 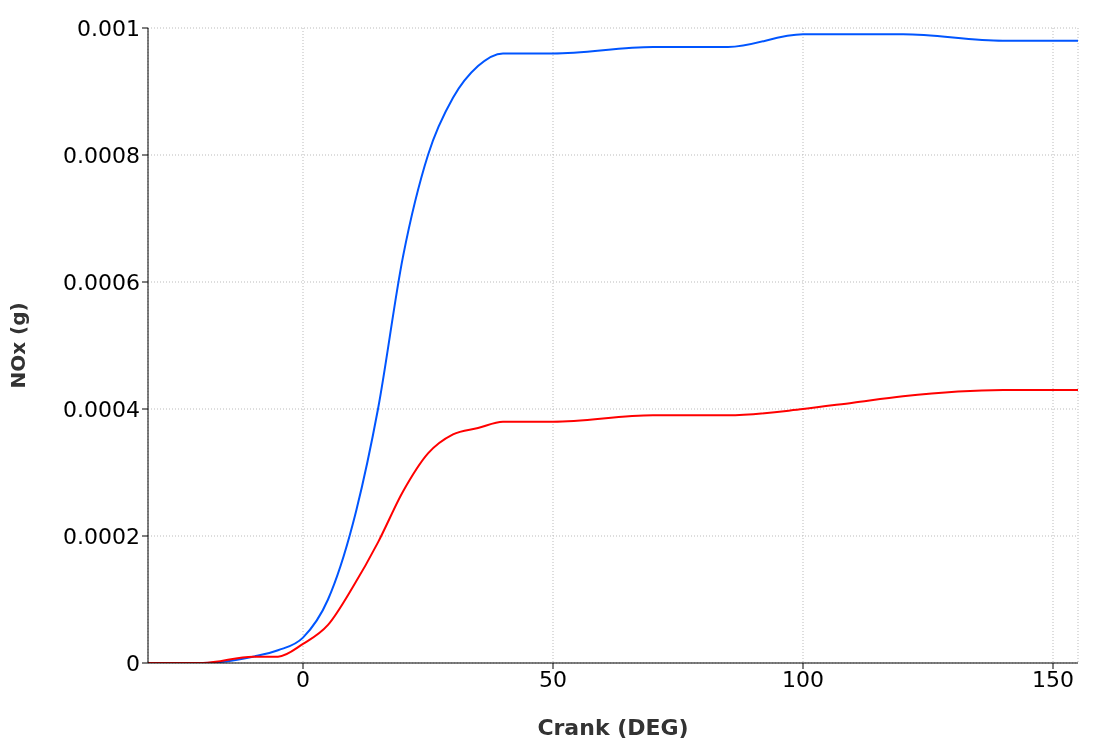 I want to click on y-tick-label: 0.0006, so click(x=101, y=282).